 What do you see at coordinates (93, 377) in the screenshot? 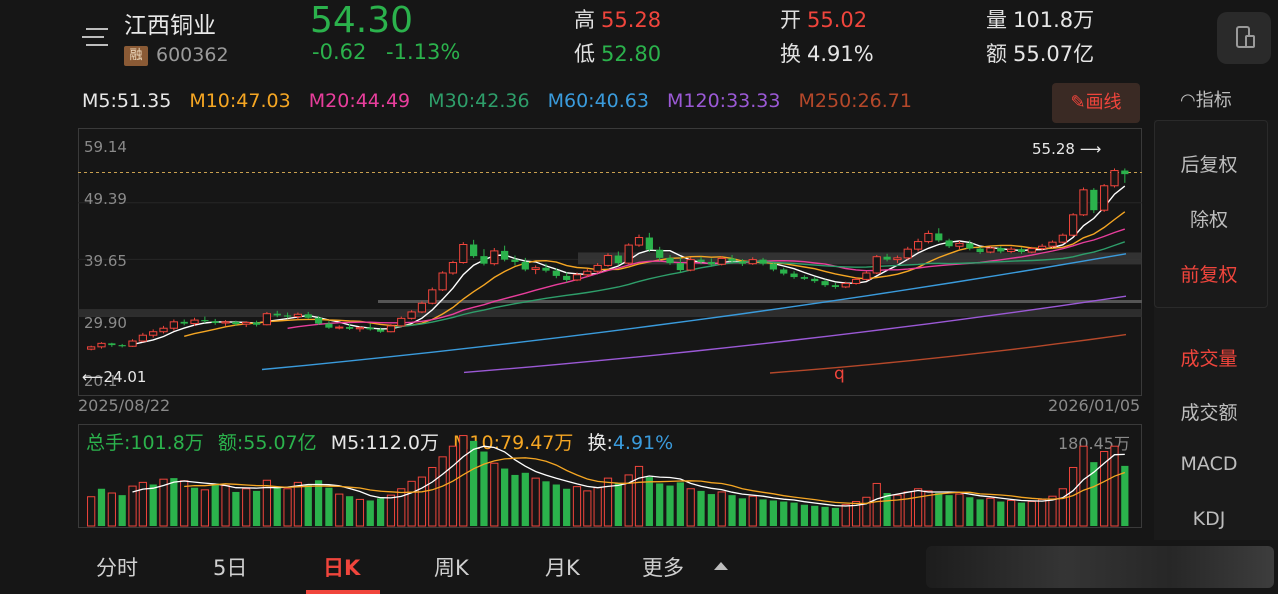
I see `arrow-left-icon: ⟵` at bounding box center [93, 377].